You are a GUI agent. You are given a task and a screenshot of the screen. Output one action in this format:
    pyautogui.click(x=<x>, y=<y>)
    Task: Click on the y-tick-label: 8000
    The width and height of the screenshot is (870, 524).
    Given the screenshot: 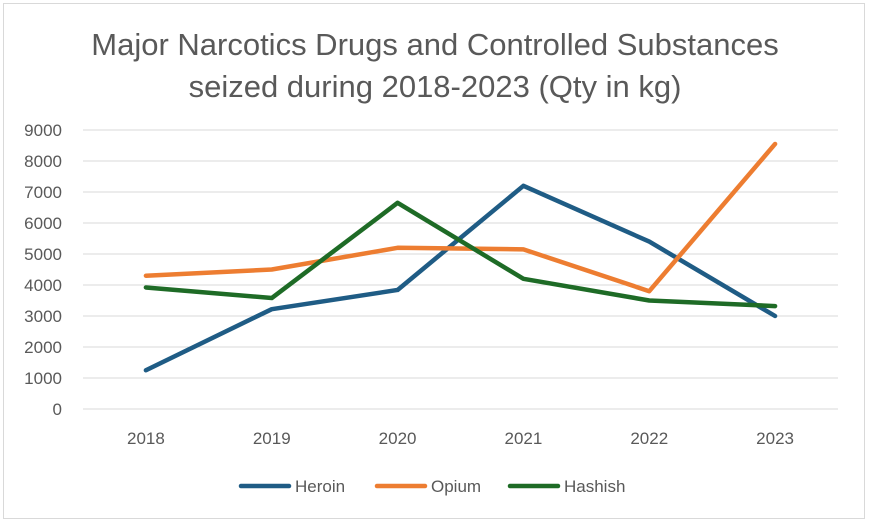 What is the action you would take?
    pyautogui.click(x=43, y=161)
    